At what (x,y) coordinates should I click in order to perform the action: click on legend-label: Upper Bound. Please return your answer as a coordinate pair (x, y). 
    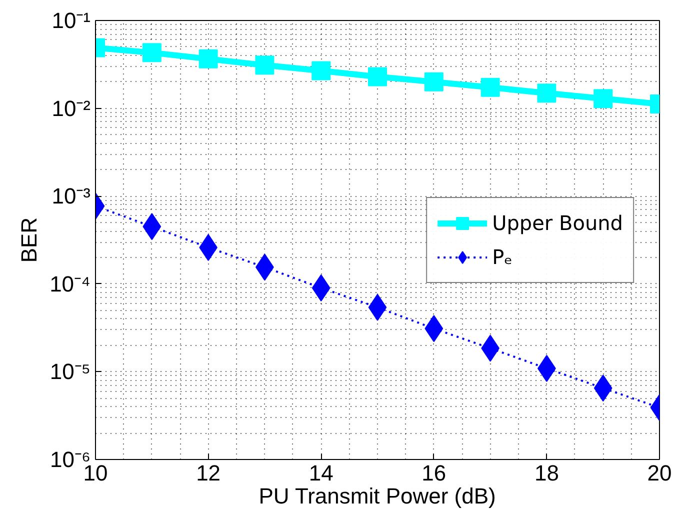
    Looking at the image, I should click on (557, 222).